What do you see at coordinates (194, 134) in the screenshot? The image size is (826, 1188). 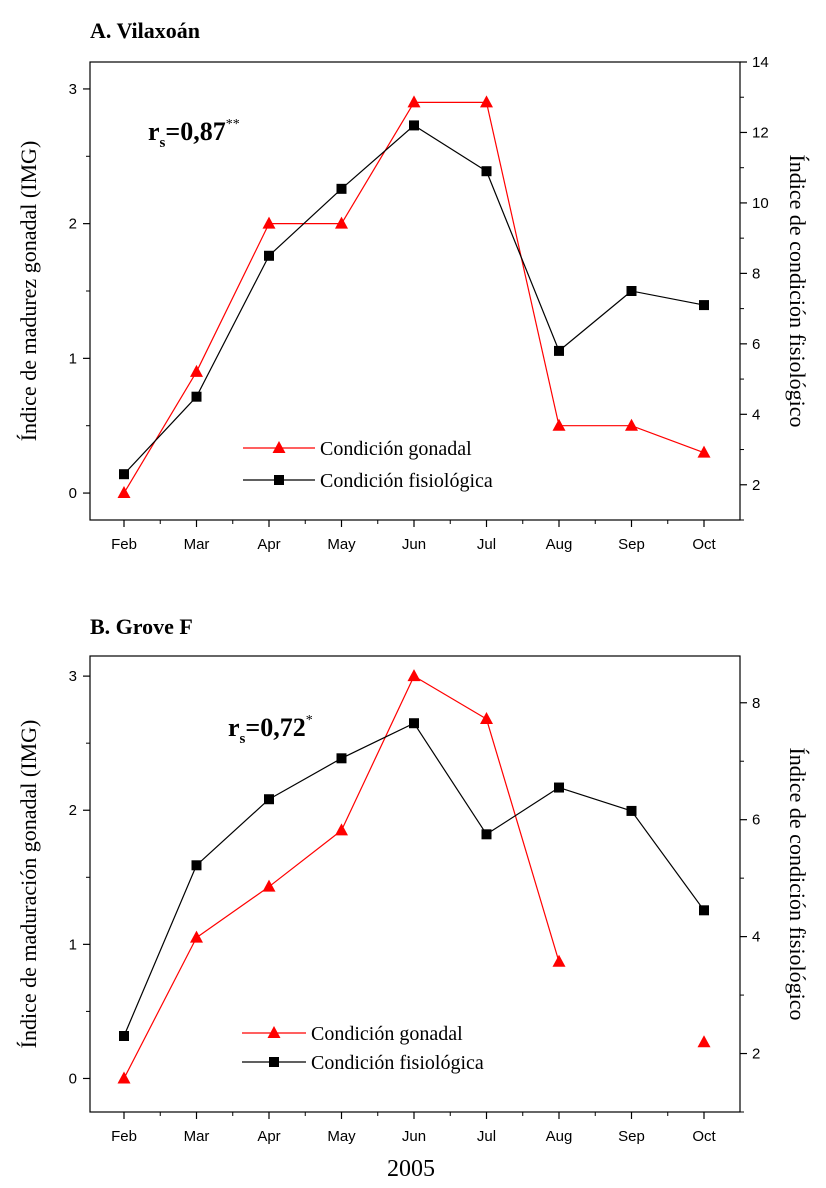 I see `chart-a-stat-annotation: rs=0,87**` at bounding box center [194, 134].